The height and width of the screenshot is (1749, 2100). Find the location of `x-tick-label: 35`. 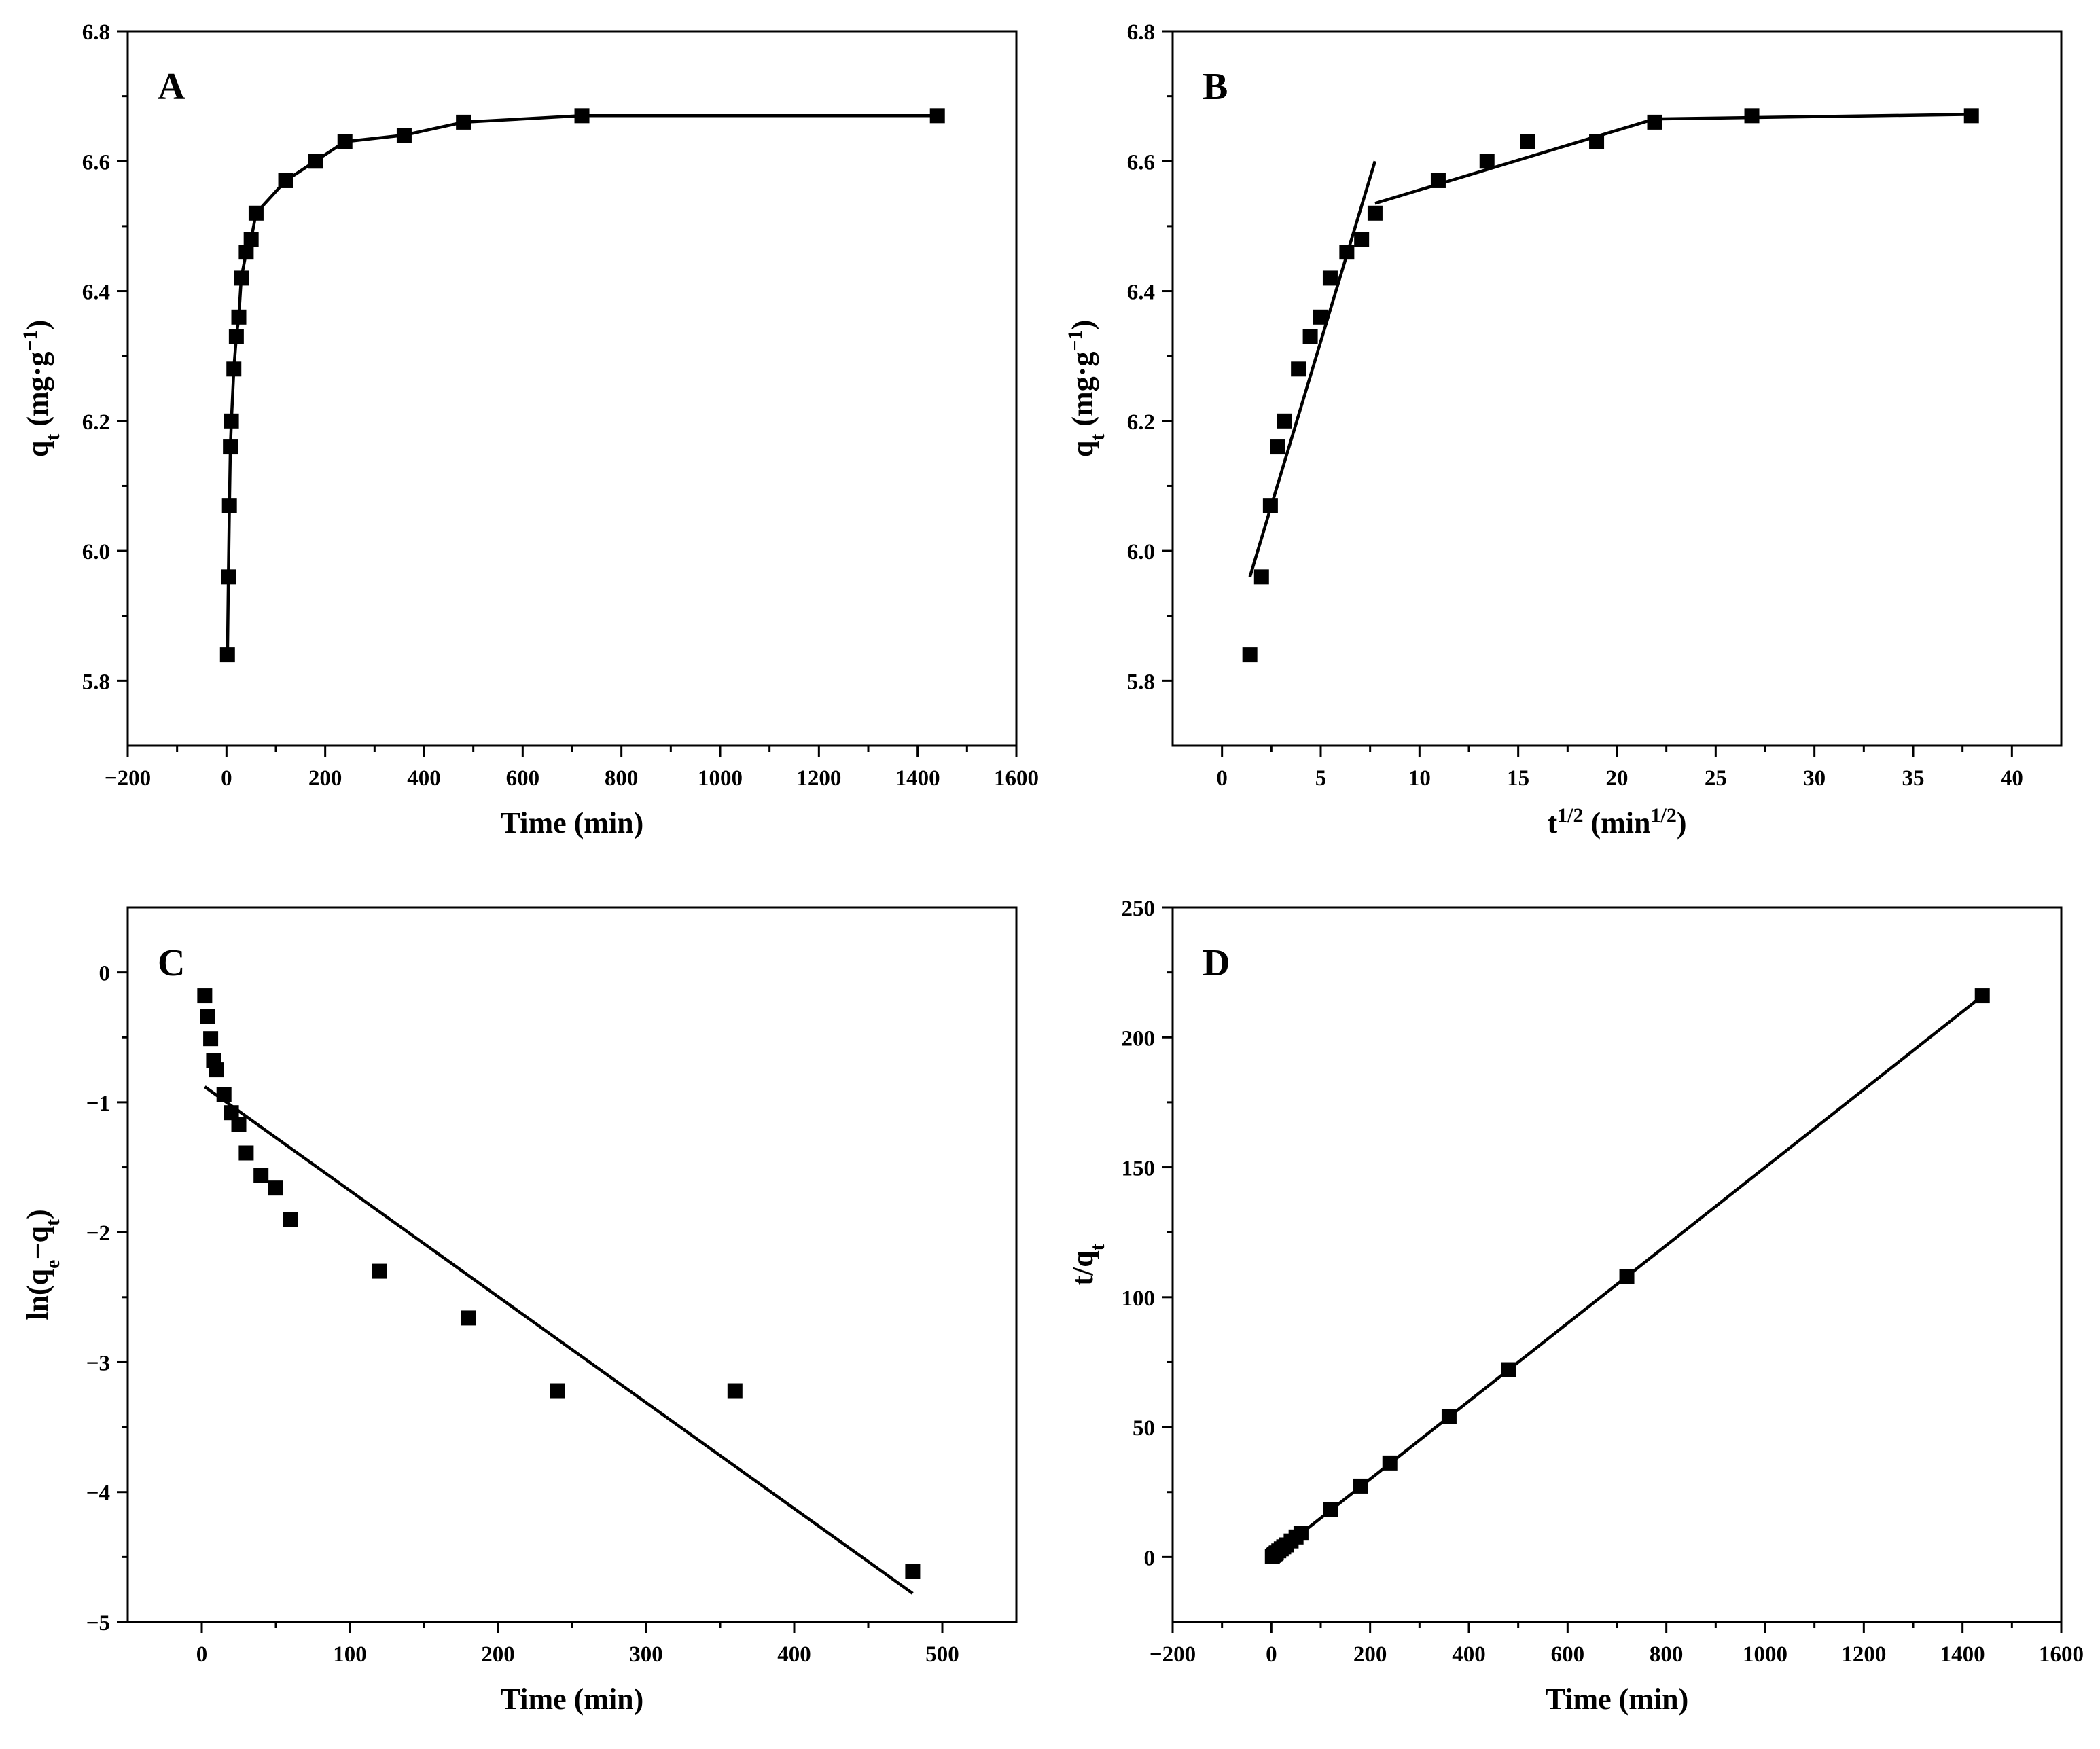

x-tick-label: 35 is located at coordinates (1914, 778).